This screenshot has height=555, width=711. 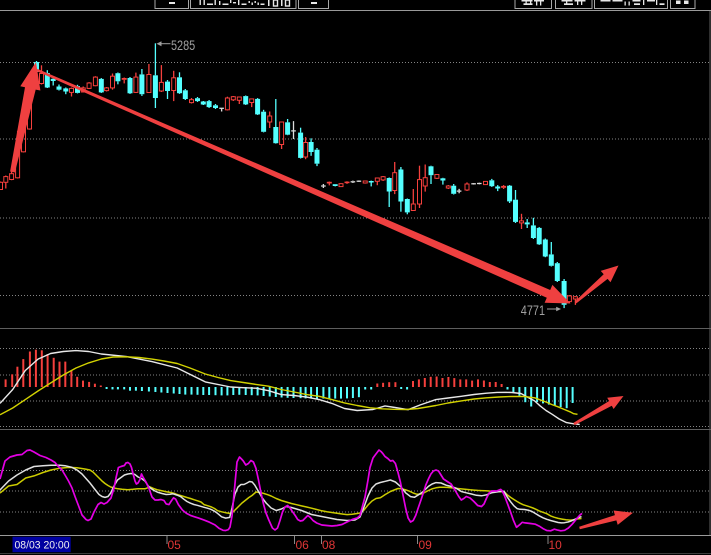 I want to click on svg-text: 4771, so click(x=533, y=310).